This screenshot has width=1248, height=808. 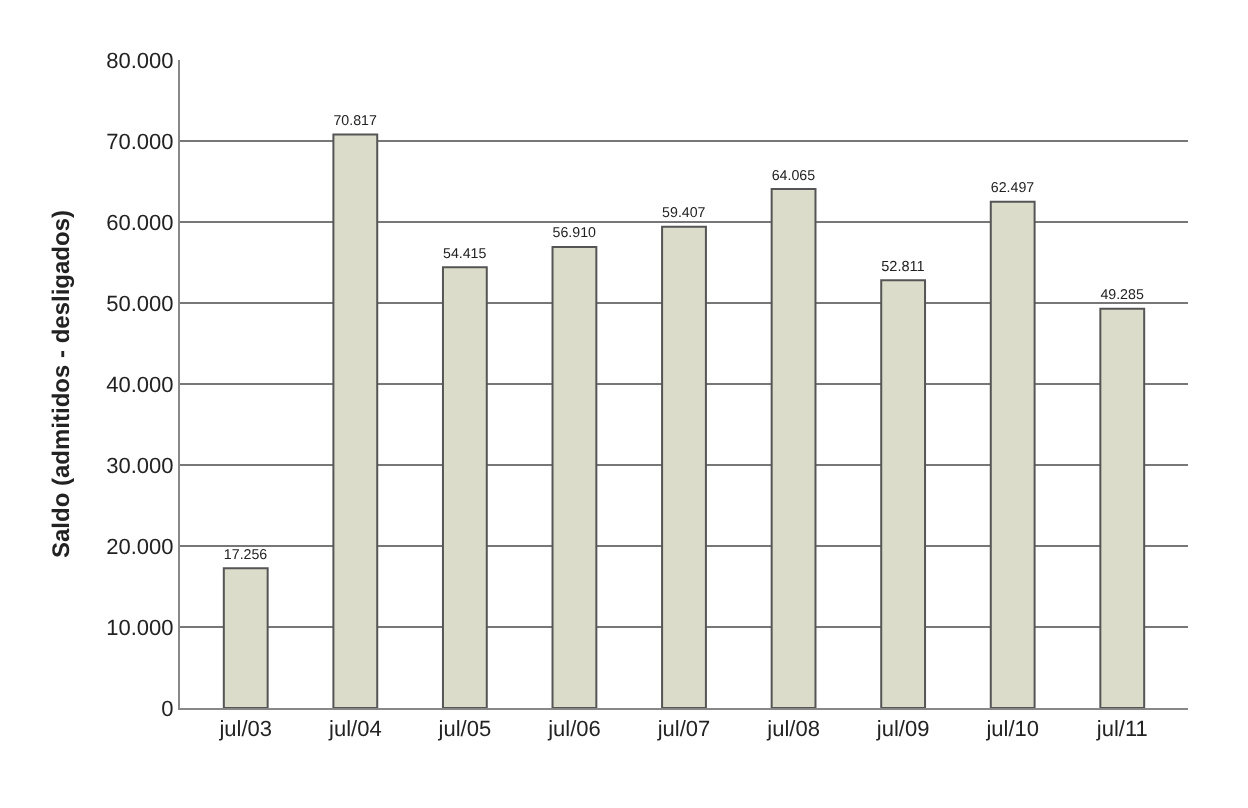 I want to click on x-tick-label: jul/11, so click(x=1121, y=730).